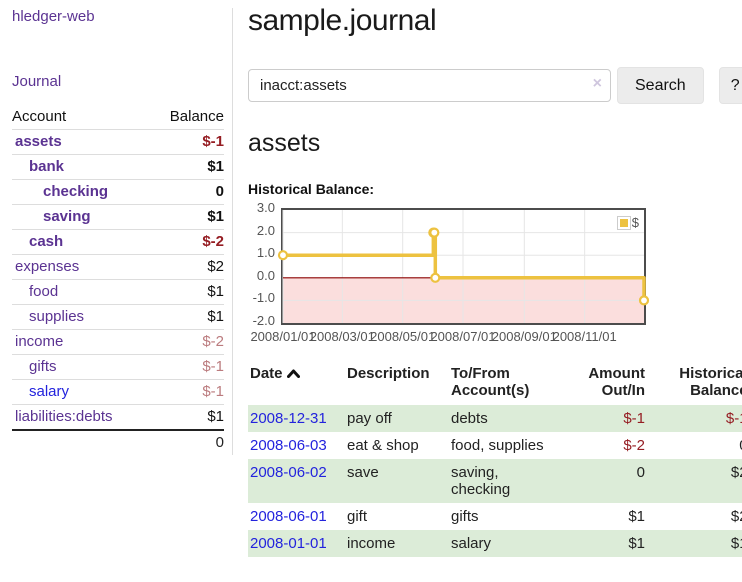 Image resolution: width=742 pixels, height=582 pixels. Describe the element at coordinates (397, 418) in the screenshot. I see `transaction-description: pay off` at that location.